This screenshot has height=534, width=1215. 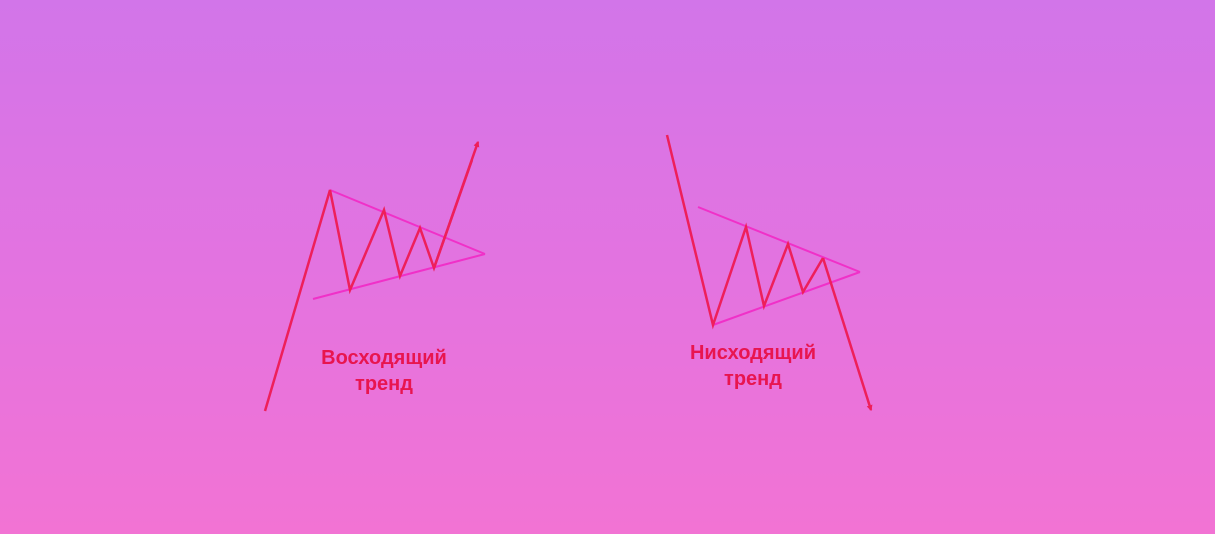 I want to click on uptrend-upper-boundary, so click(x=407, y=222).